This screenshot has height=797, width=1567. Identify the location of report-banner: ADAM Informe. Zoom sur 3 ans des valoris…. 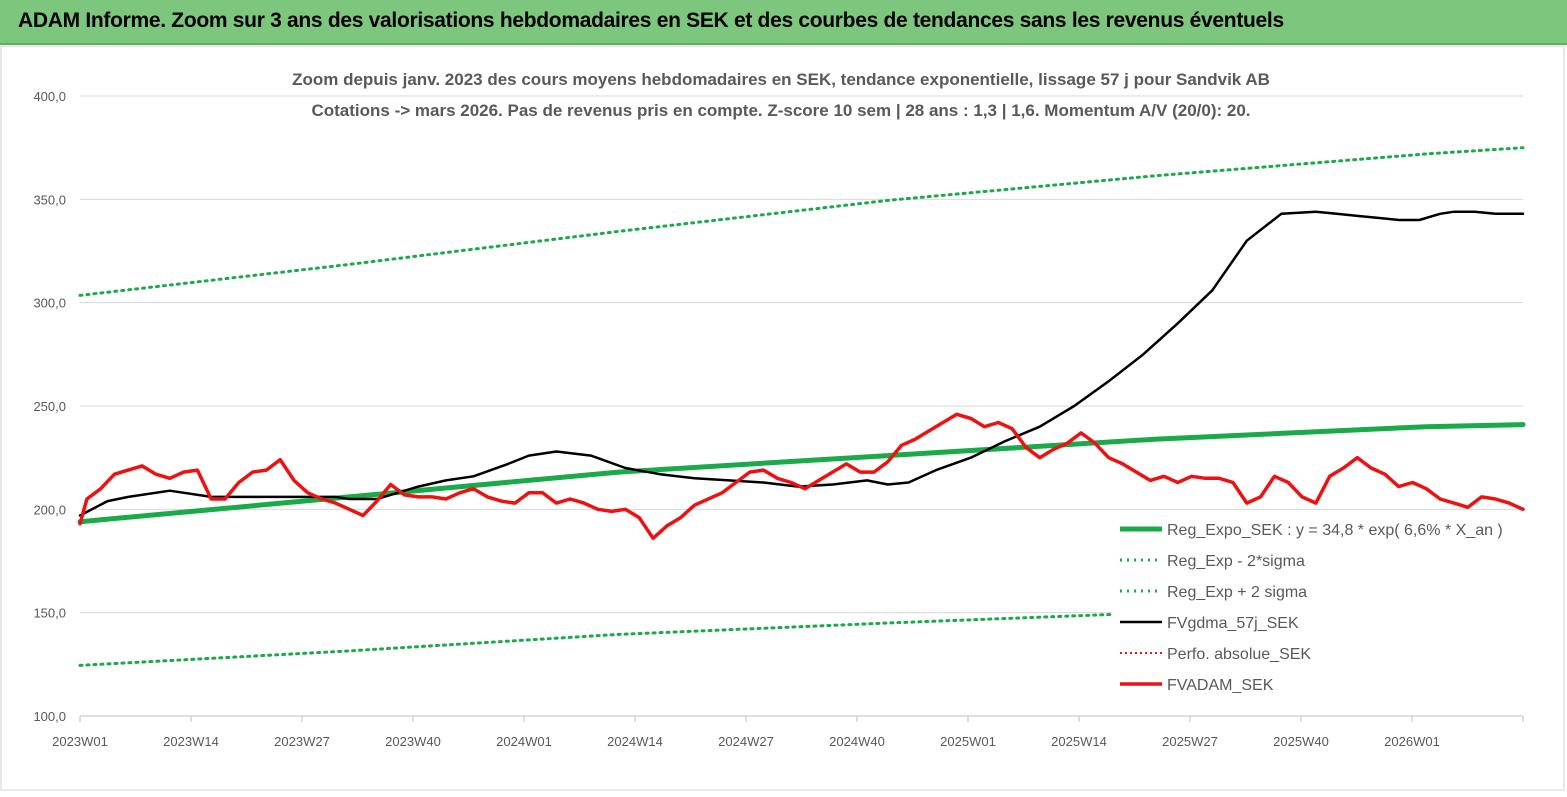
(783, 22).